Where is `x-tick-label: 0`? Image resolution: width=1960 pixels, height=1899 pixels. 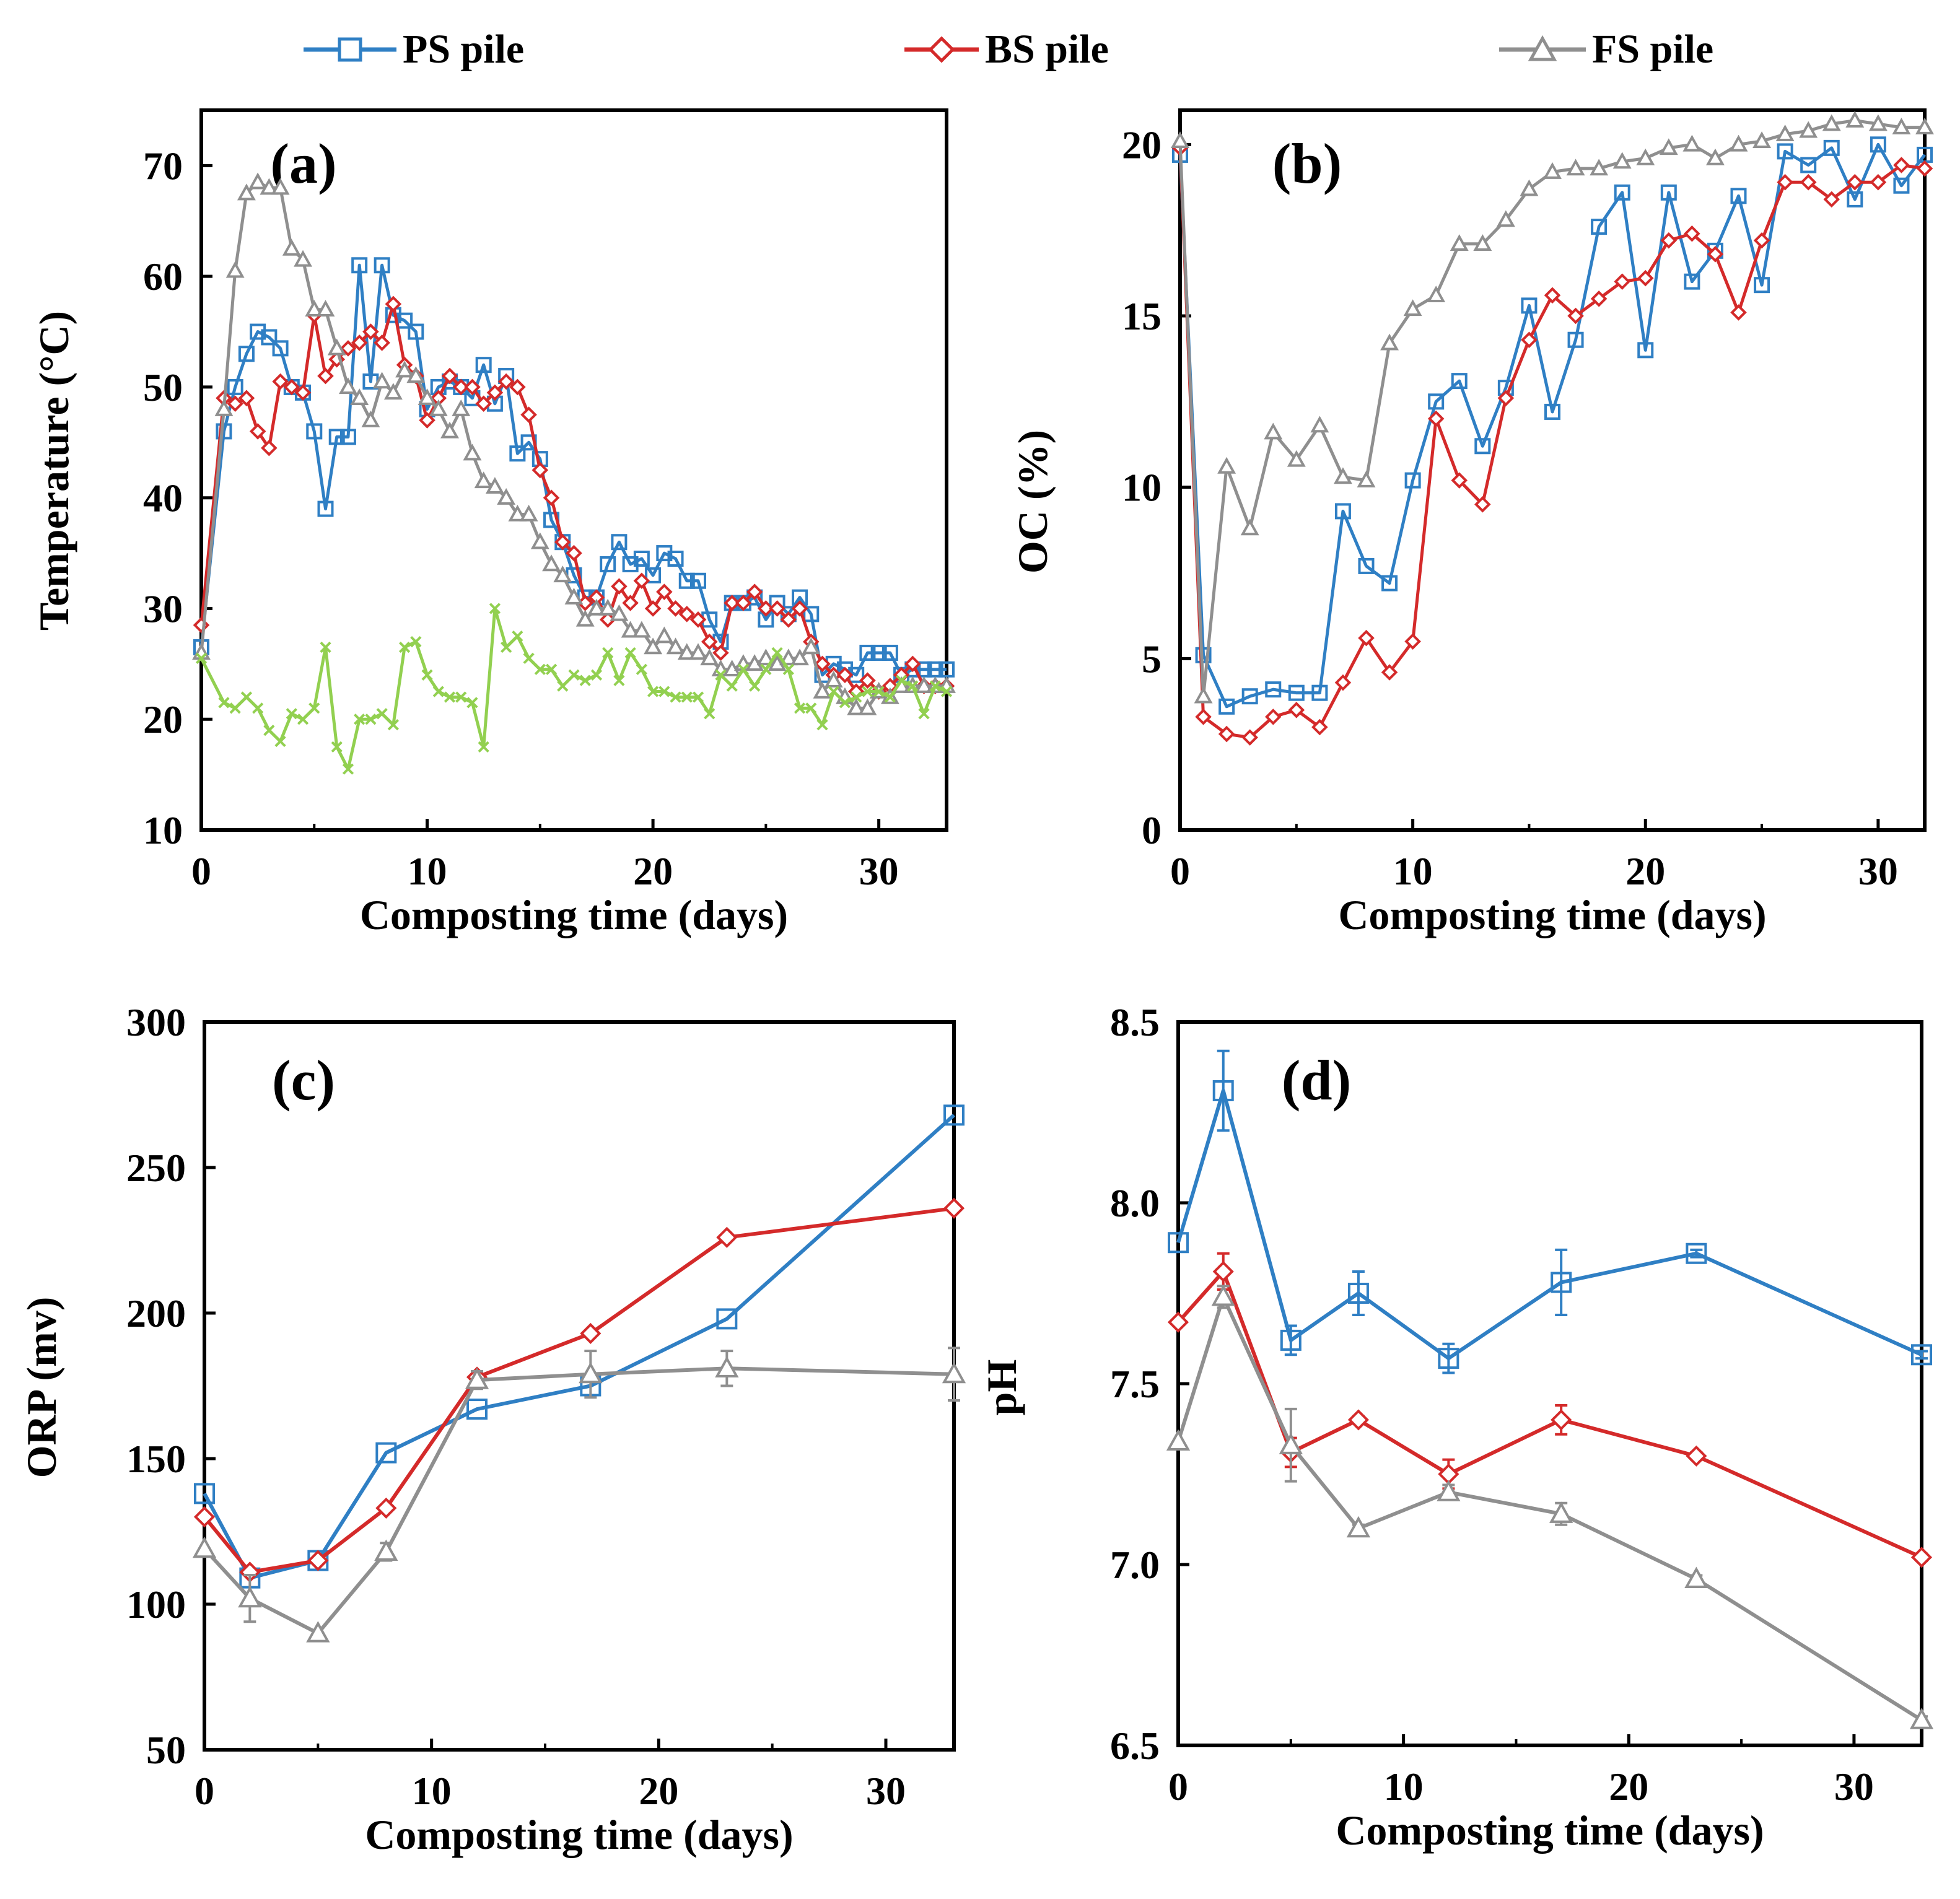 x-tick-label: 0 is located at coordinates (1178, 1787).